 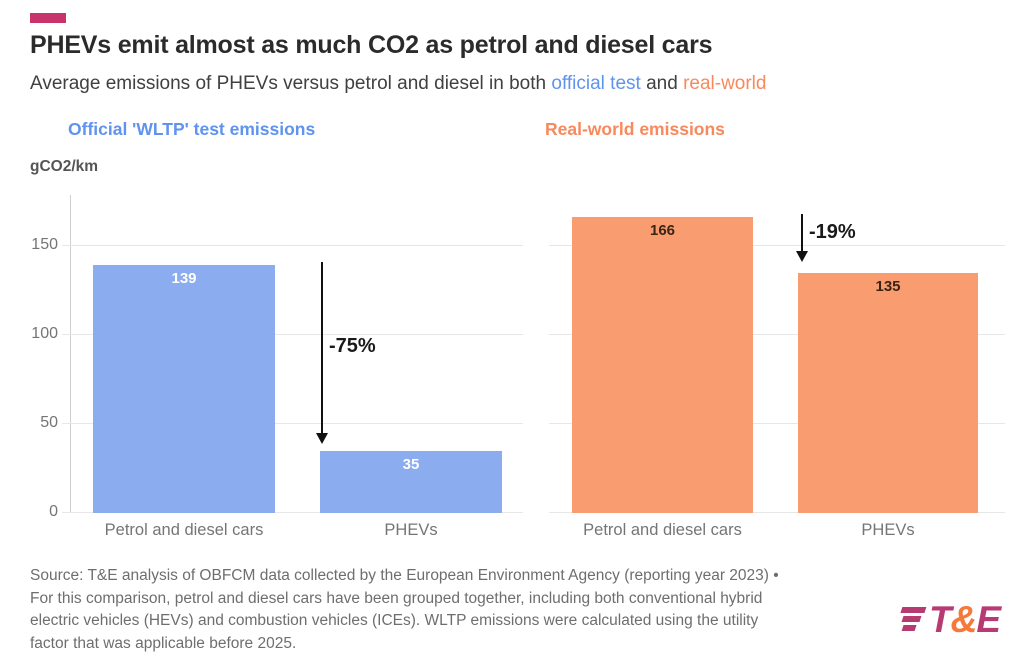 I want to click on bar-petrol-and-diesel-cars: 139, so click(x=184, y=389).